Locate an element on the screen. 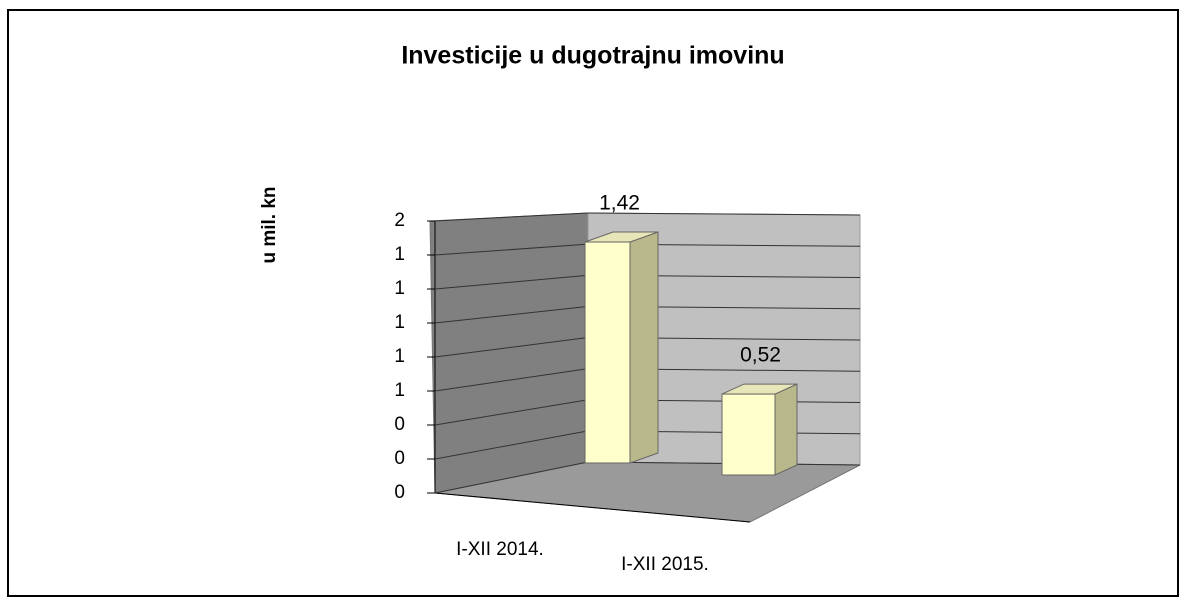 This screenshot has height=605, width=1187. x-tick-label: I-XII 2014. is located at coordinates (500, 549).